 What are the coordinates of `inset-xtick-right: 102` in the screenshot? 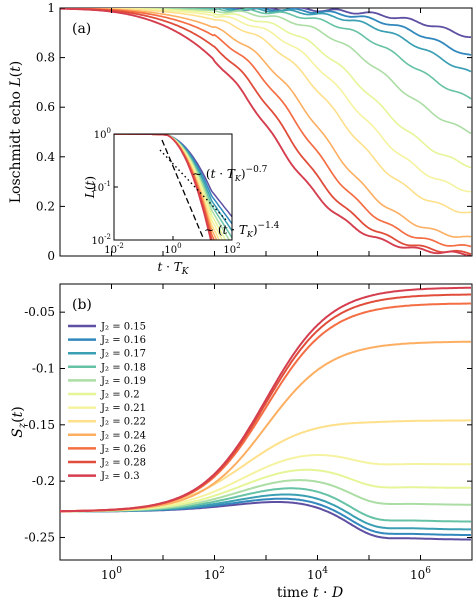 It's located at (231, 249).